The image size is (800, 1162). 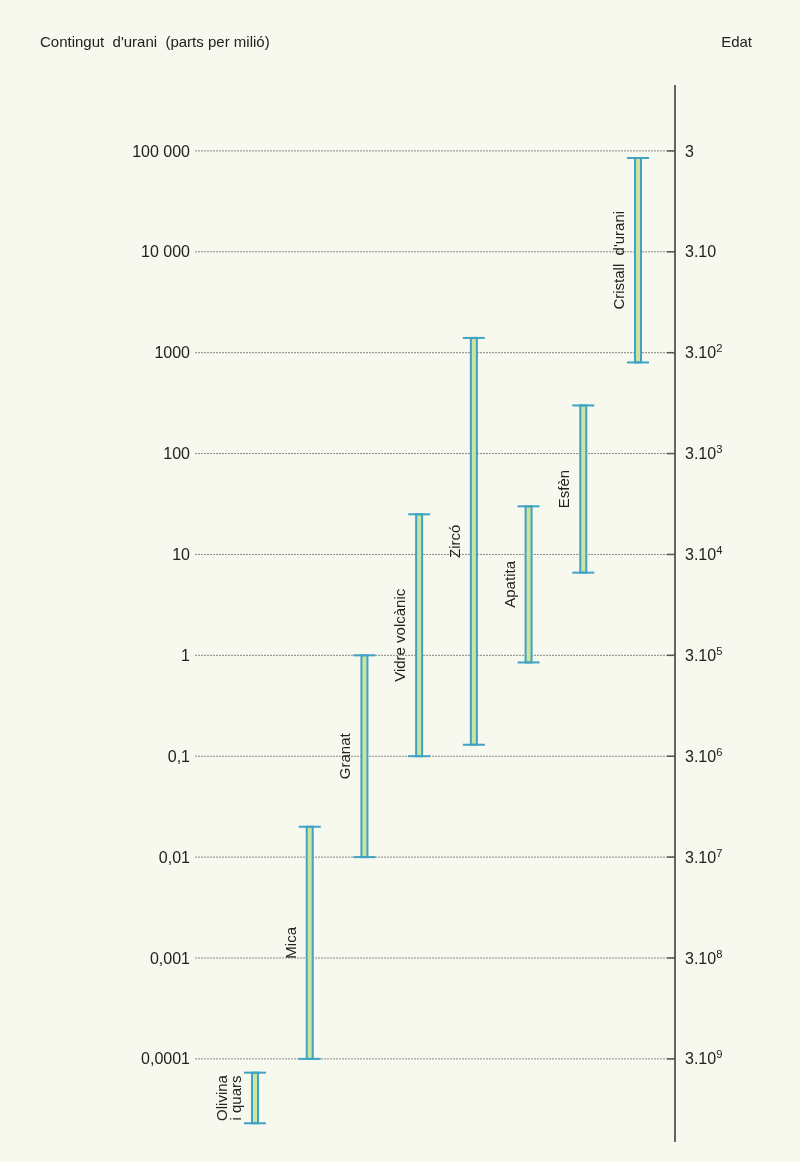 I want to click on y-tick-label: 100, so click(x=177, y=454).